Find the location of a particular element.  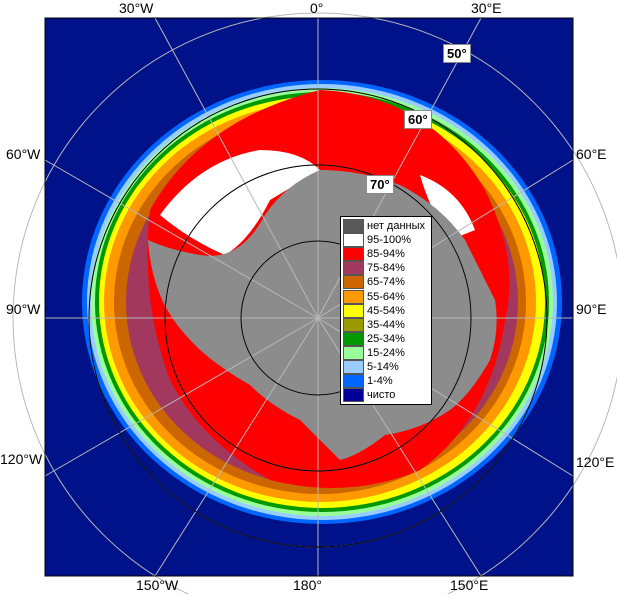

legend-label: 25-34% is located at coordinates (386, 338).